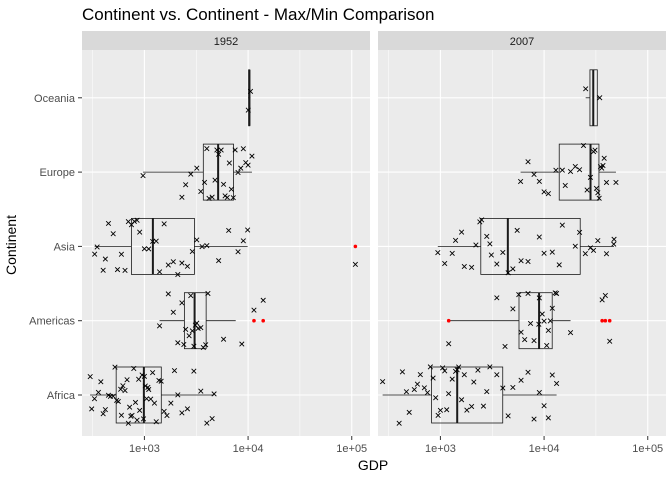  What do you see at coordinates (248, 449) in the screenshot?
I see `x-tick-label: 1e+04` at bounding box center [248, 449].